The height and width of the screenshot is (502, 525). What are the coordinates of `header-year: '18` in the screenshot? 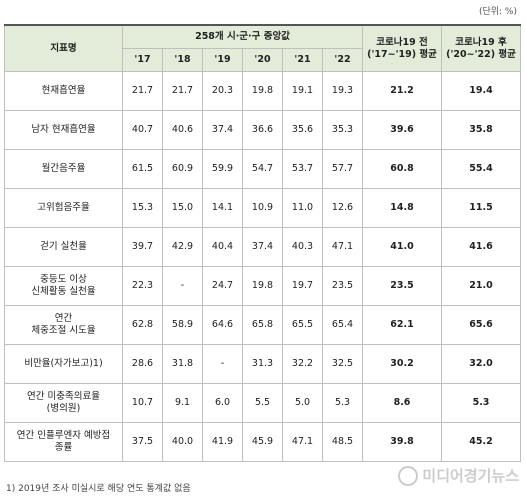 It's located at (182, 60).